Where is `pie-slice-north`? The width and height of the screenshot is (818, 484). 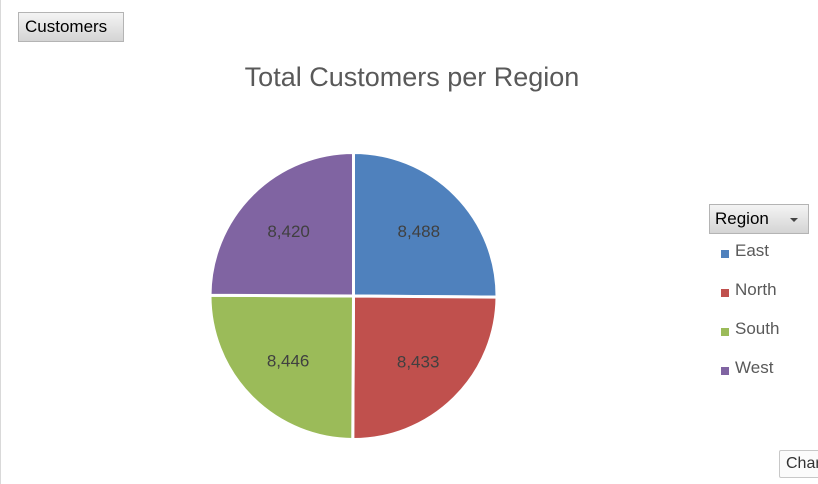 pie-slice-north is located at coordinates (425, 367).